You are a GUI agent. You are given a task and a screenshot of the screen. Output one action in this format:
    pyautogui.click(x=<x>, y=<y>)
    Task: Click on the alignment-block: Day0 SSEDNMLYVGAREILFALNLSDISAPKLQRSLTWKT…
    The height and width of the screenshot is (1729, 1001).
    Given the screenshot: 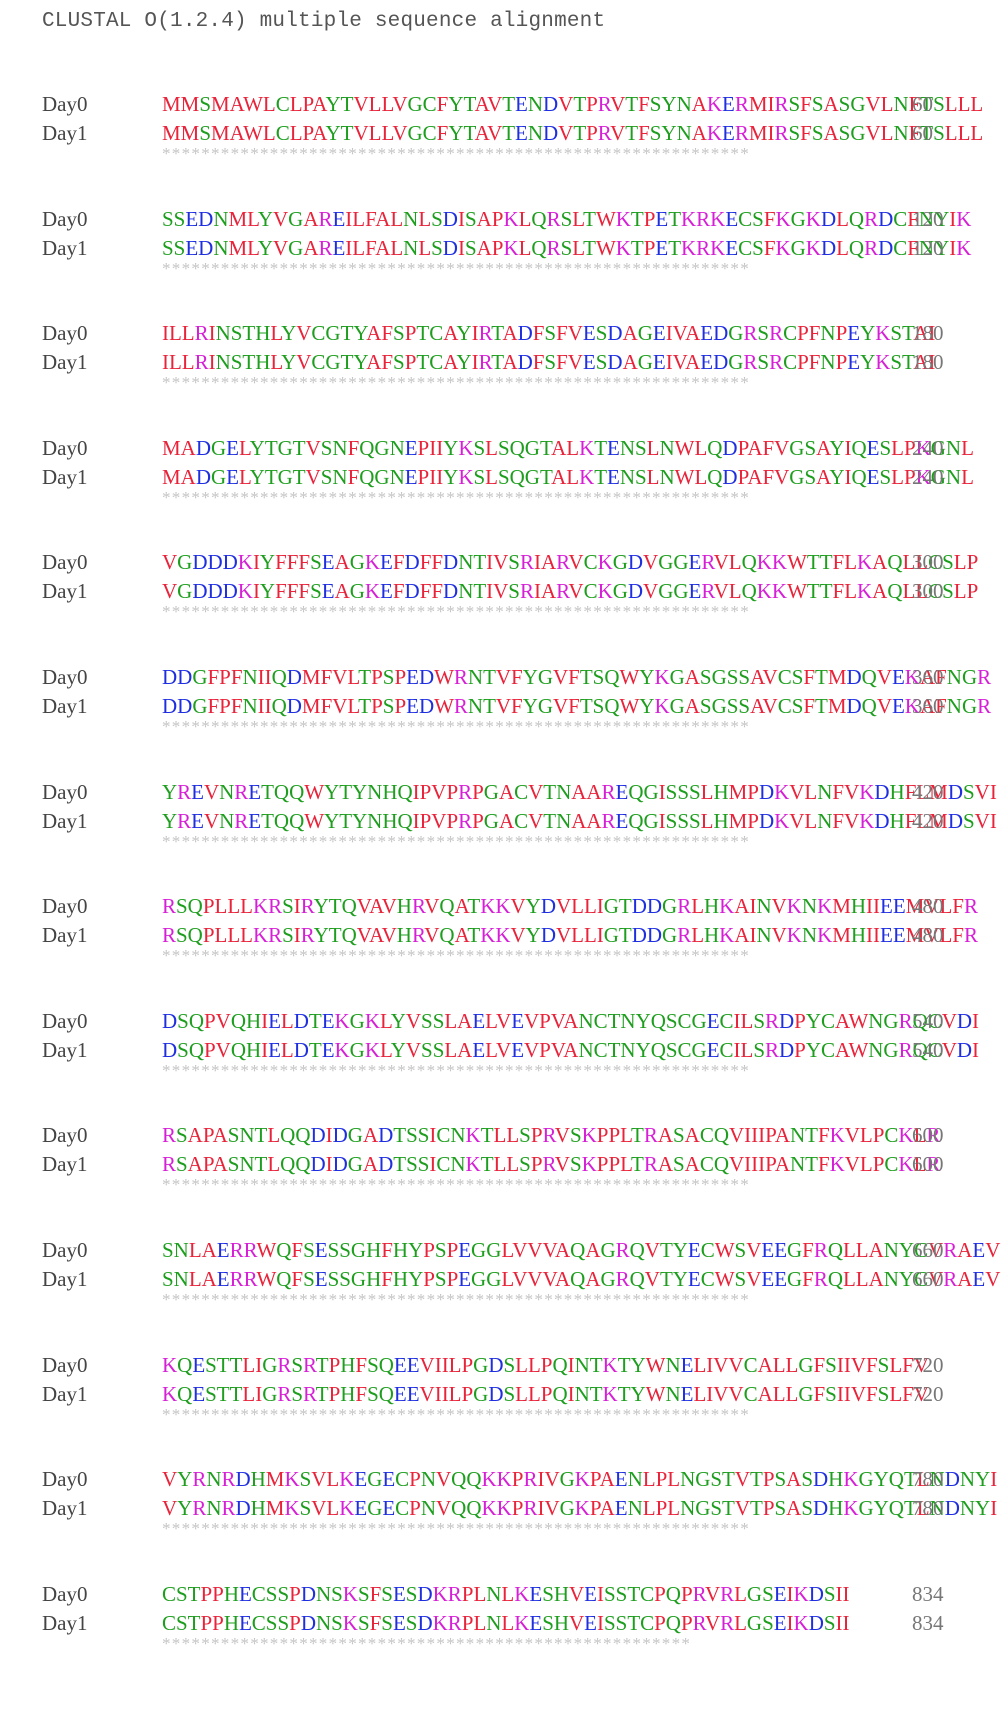 What is the action you would take?
    pyautogui.click(x=500, y=267)
    